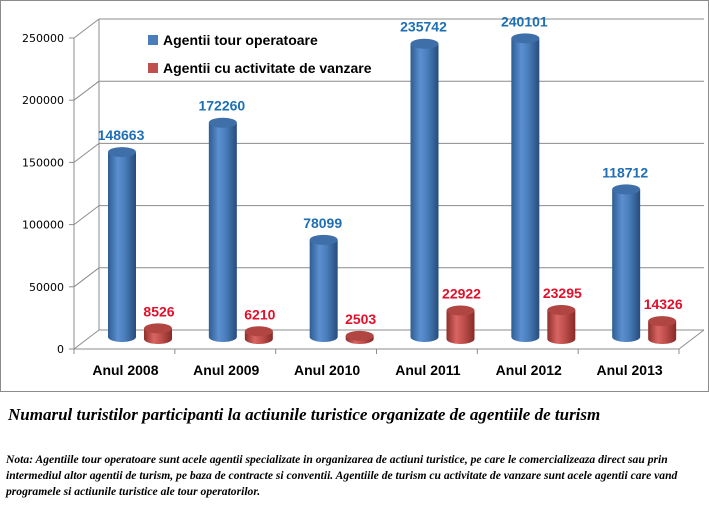 Image resolution: width=709 pixels, height=530 pixels. I want to click on data-label-tour-operators: 118712, so click(625, 172).